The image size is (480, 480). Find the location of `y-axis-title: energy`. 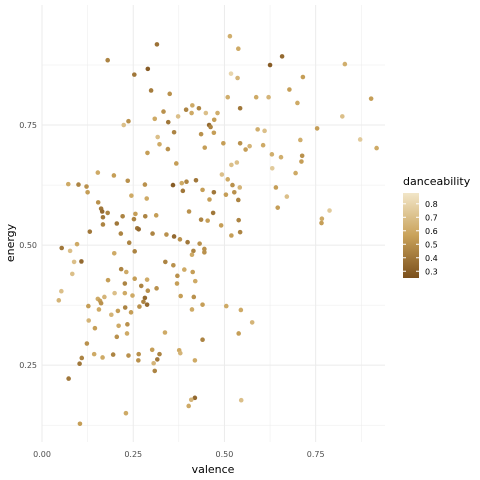

y-axis-title: energy is located at coordinates (10, 242).